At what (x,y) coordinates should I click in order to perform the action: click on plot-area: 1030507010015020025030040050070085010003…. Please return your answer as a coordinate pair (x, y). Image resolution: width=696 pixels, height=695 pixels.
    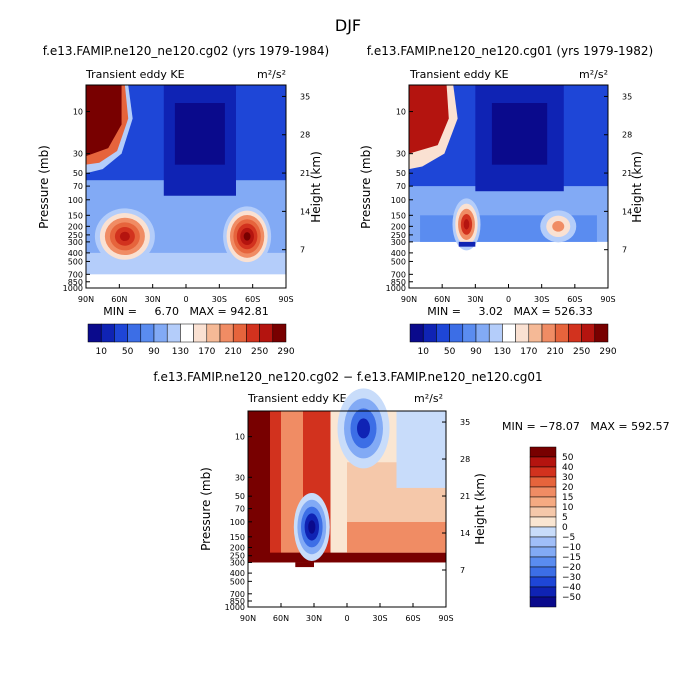
    Looking at the image, I should click on (186, 194).